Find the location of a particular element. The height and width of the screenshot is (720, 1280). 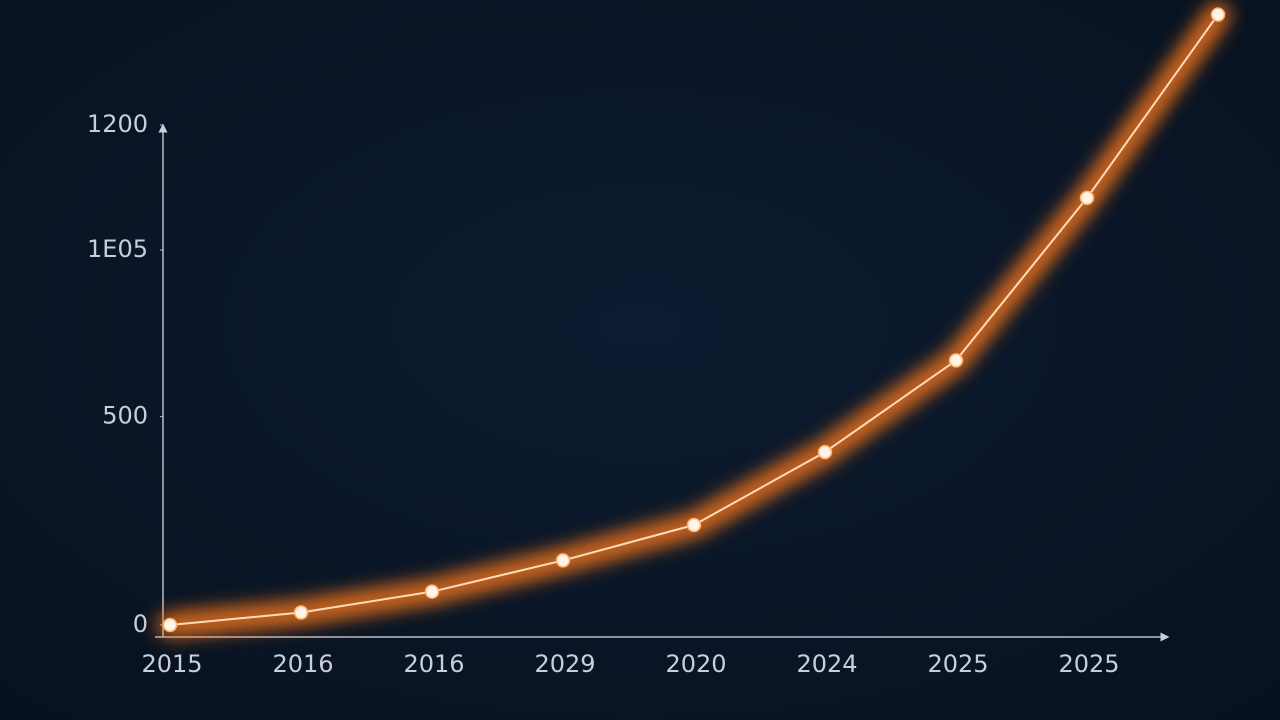

x-tick-label: 2015 is located at coordinates (171, 664).